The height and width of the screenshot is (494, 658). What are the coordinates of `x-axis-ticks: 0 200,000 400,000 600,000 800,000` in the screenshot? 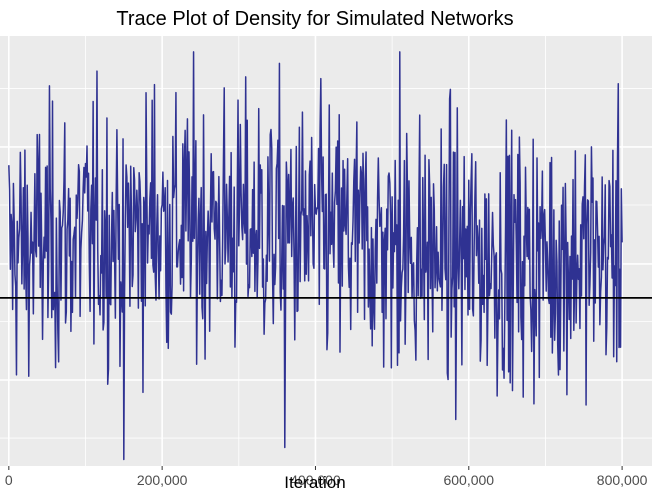 It's located at (326, 477).